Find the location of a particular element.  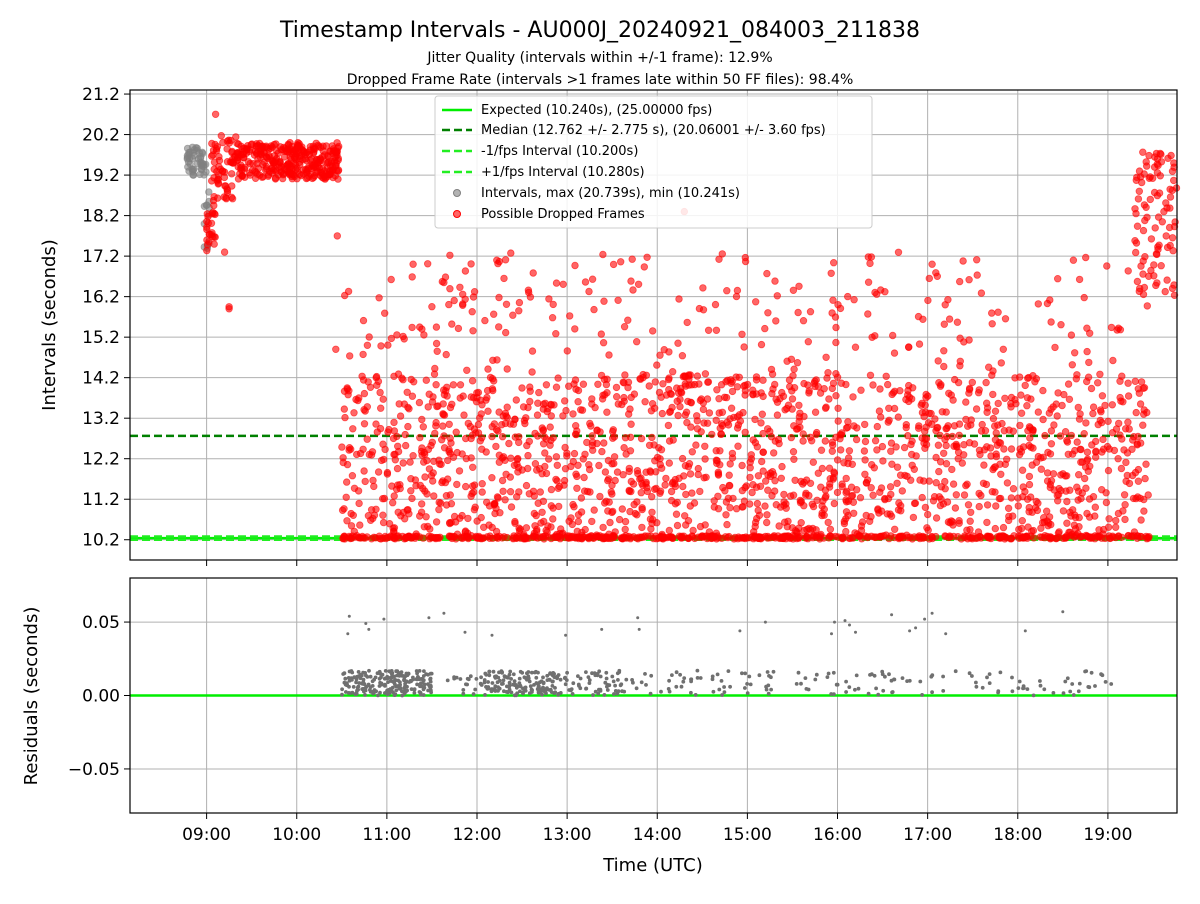

legend-label-expected: Expected (10.240s), (25.00000 fps) is located at coordinates (596, 110).